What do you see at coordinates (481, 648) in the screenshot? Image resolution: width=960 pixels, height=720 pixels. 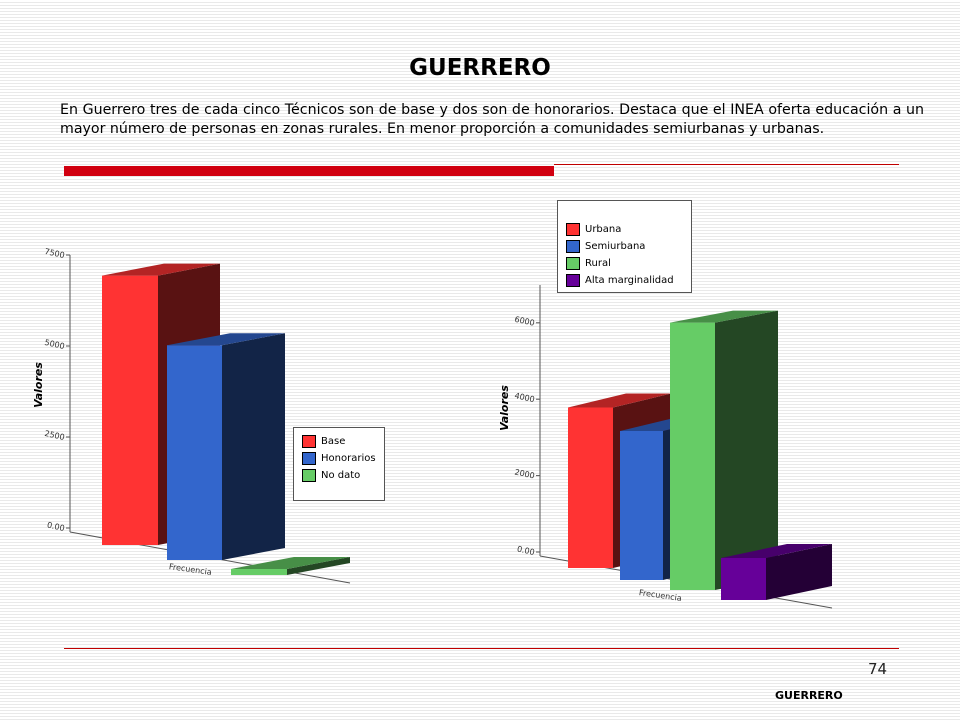 I see `divider-bottom` at bounding box center [481, 648].